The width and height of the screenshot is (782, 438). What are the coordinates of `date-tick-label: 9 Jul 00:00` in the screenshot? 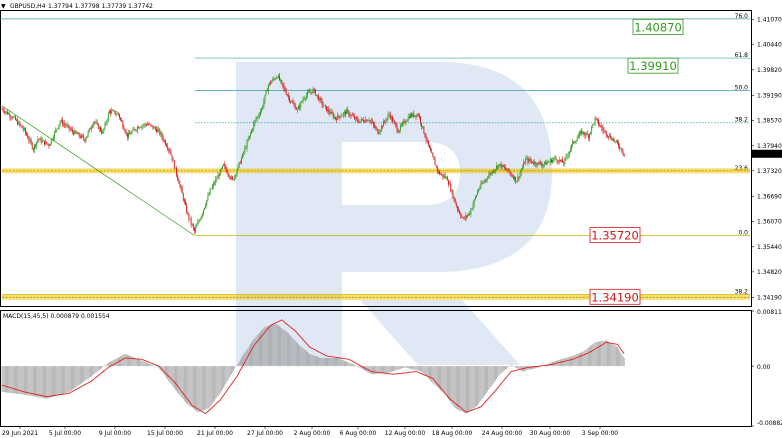 It's located at (115, 433).